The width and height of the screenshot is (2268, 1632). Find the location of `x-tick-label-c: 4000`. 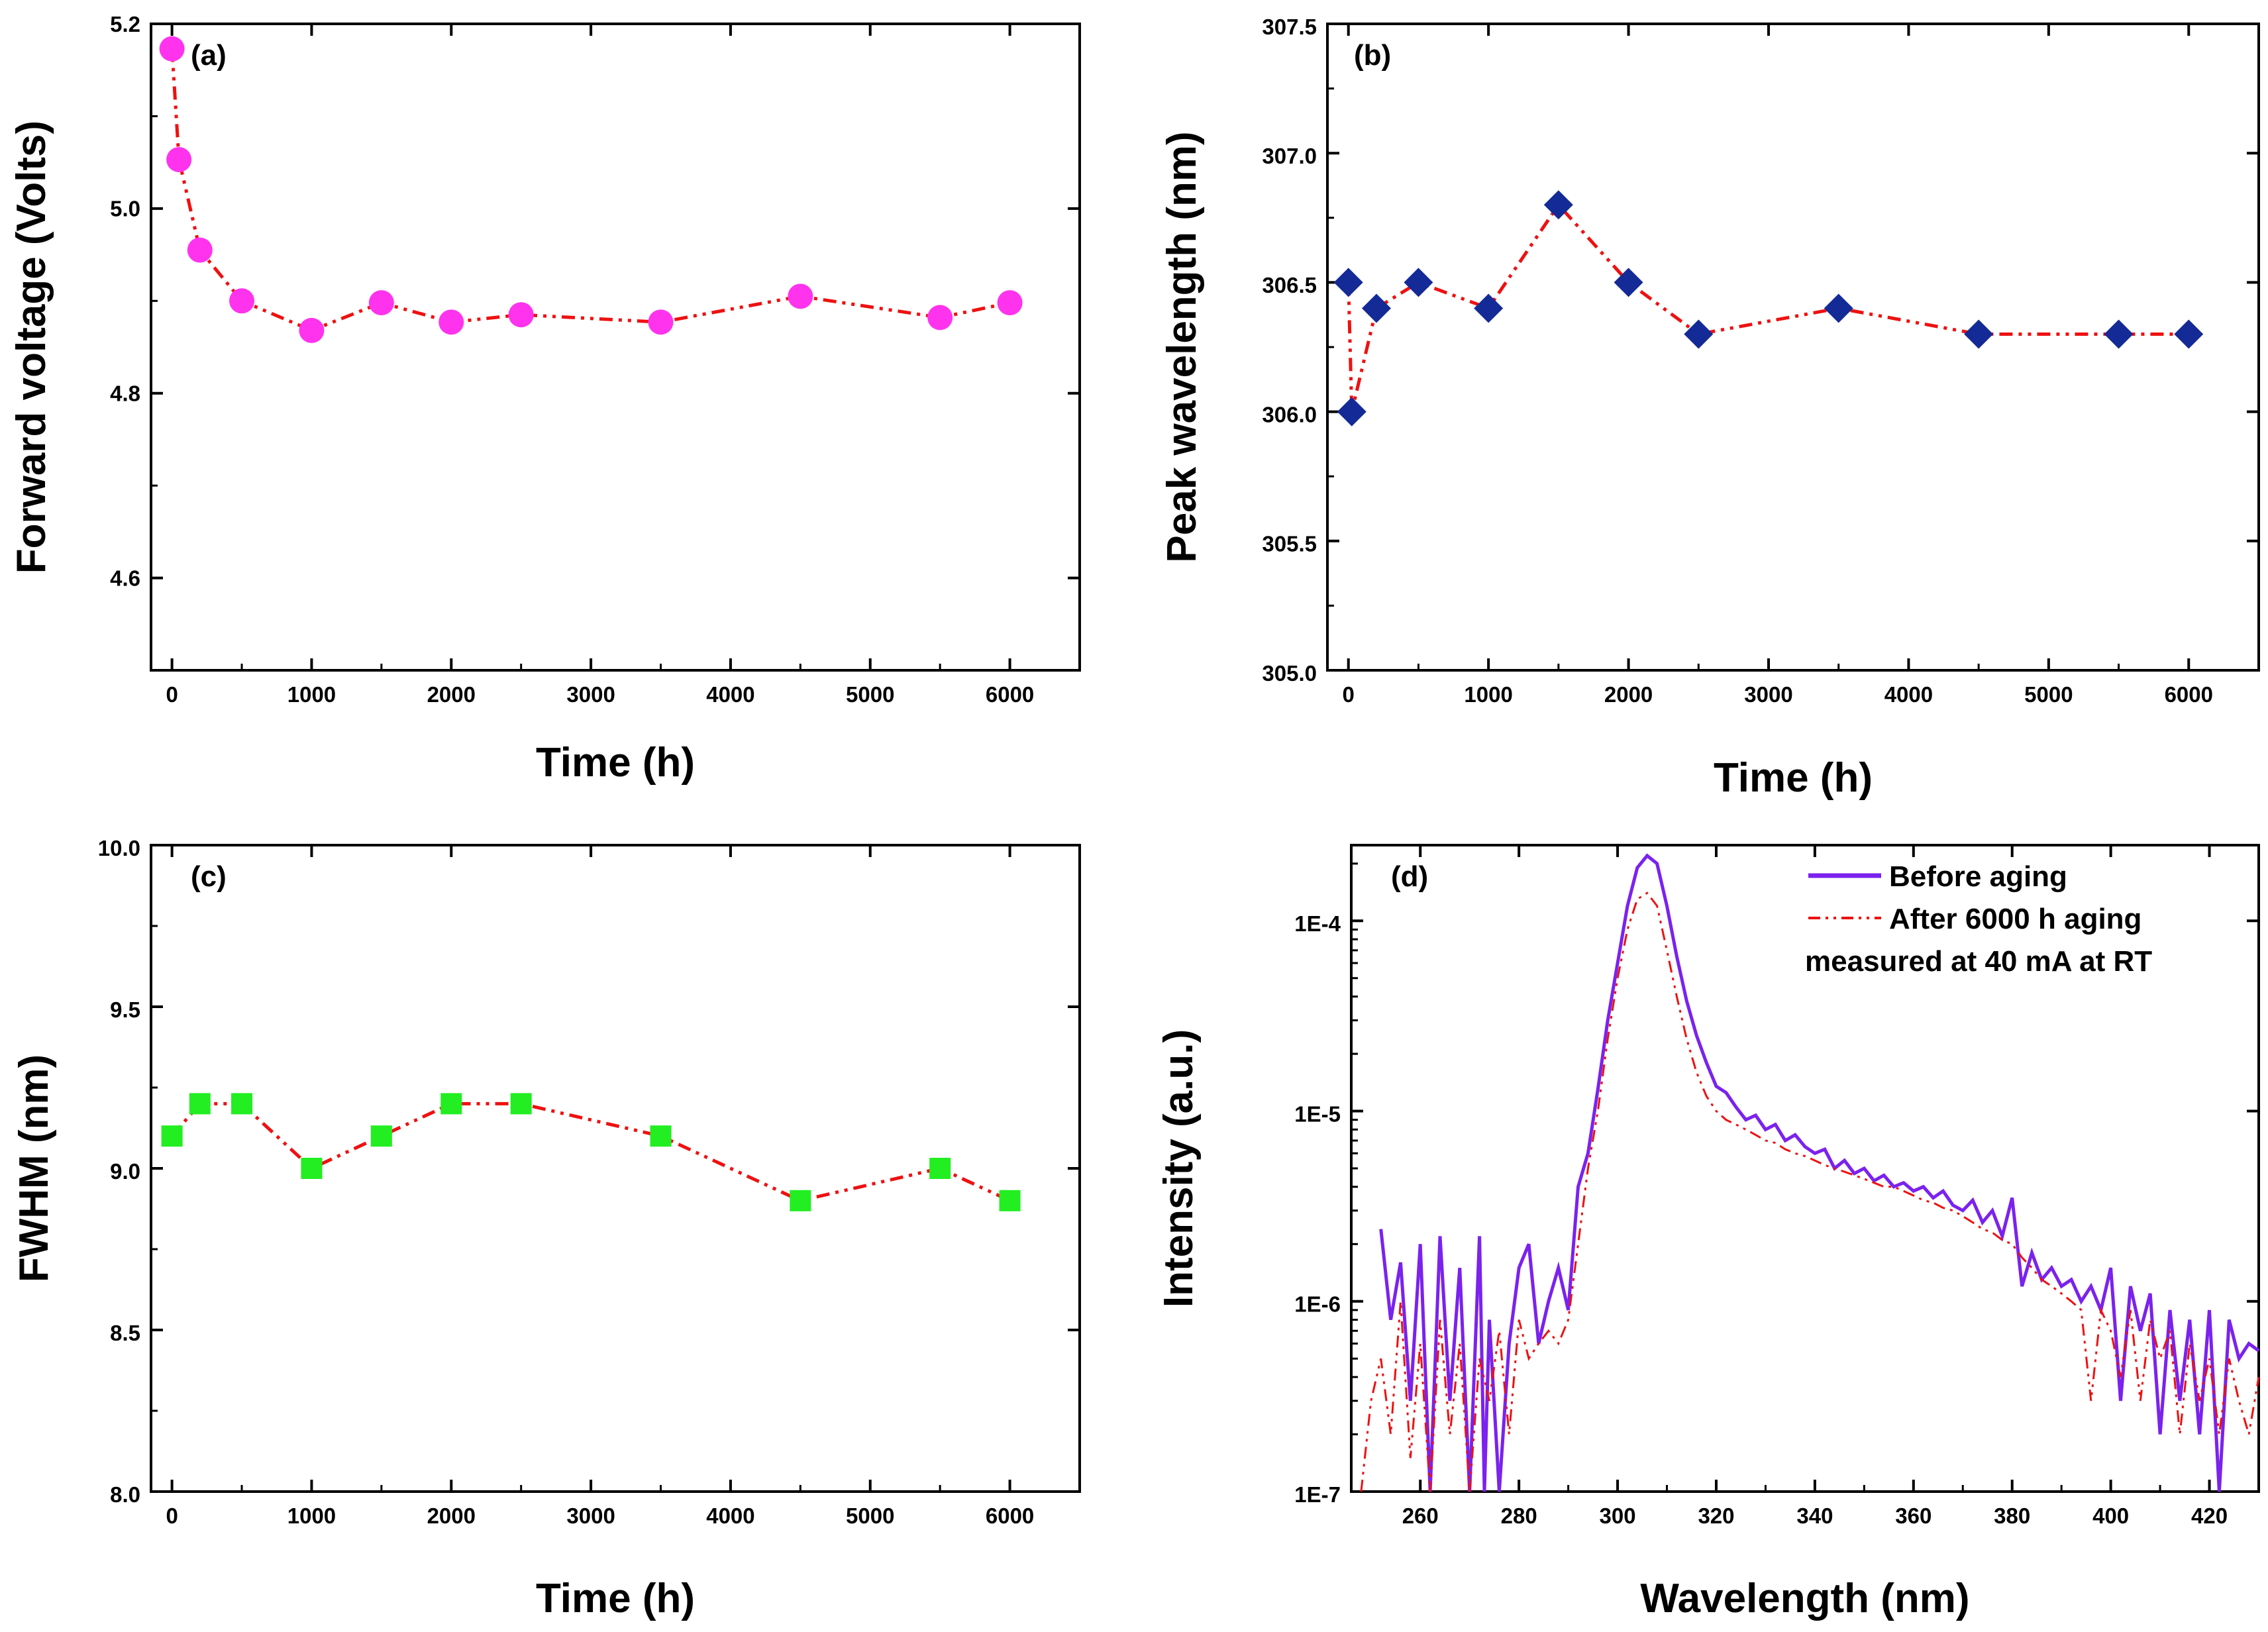

x-tick-label-c: 4000 is located at coordinates (730, 1516).